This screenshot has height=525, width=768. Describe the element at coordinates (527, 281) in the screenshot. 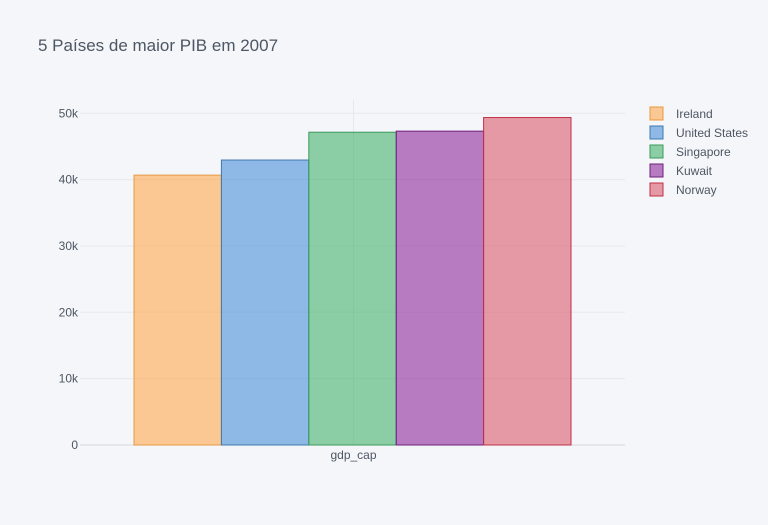

I see `bar-norway` at that location.